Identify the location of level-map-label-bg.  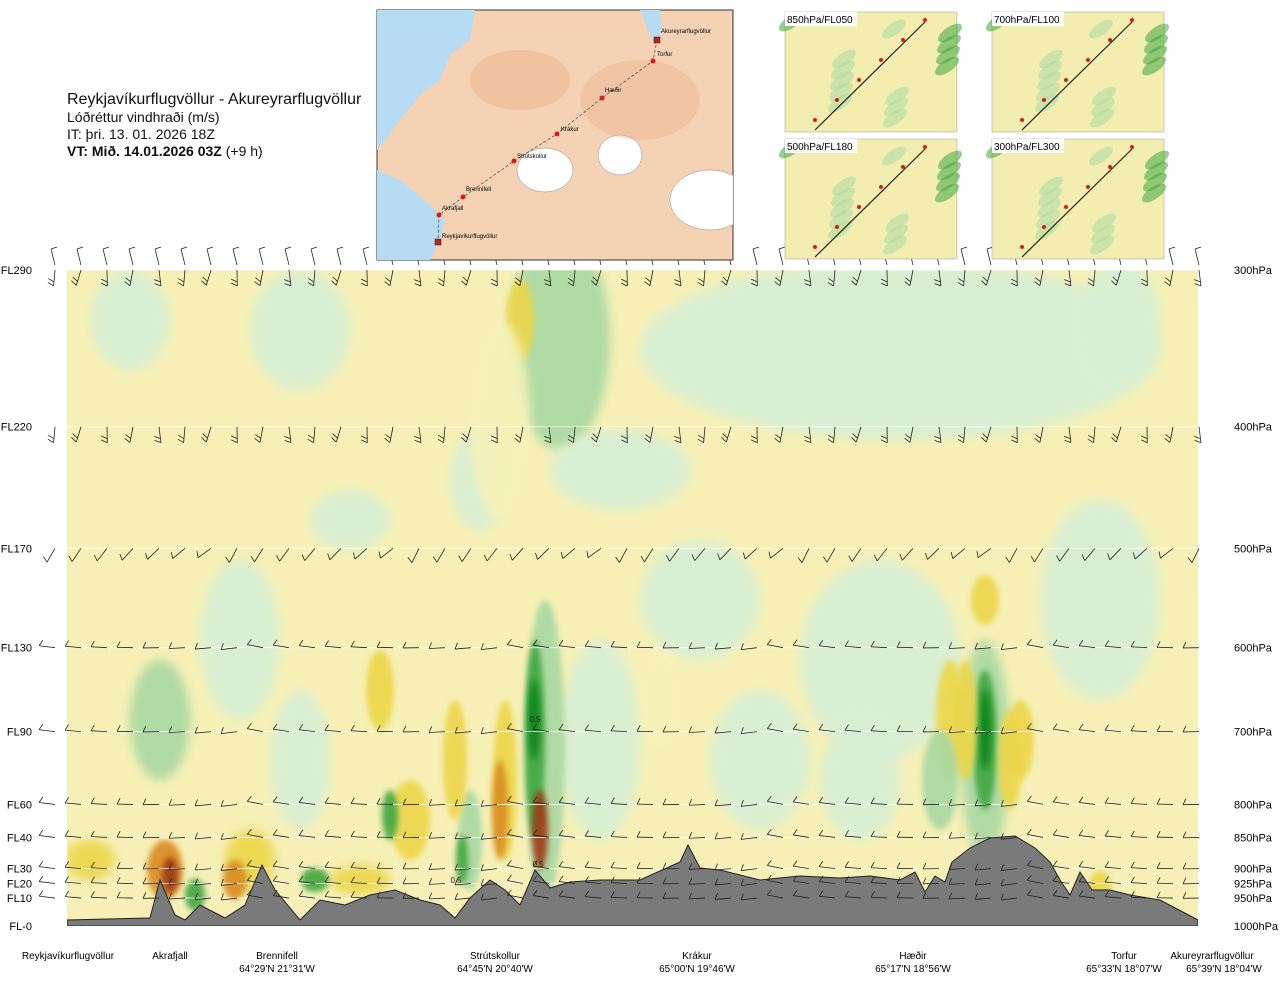
(1028, 19).